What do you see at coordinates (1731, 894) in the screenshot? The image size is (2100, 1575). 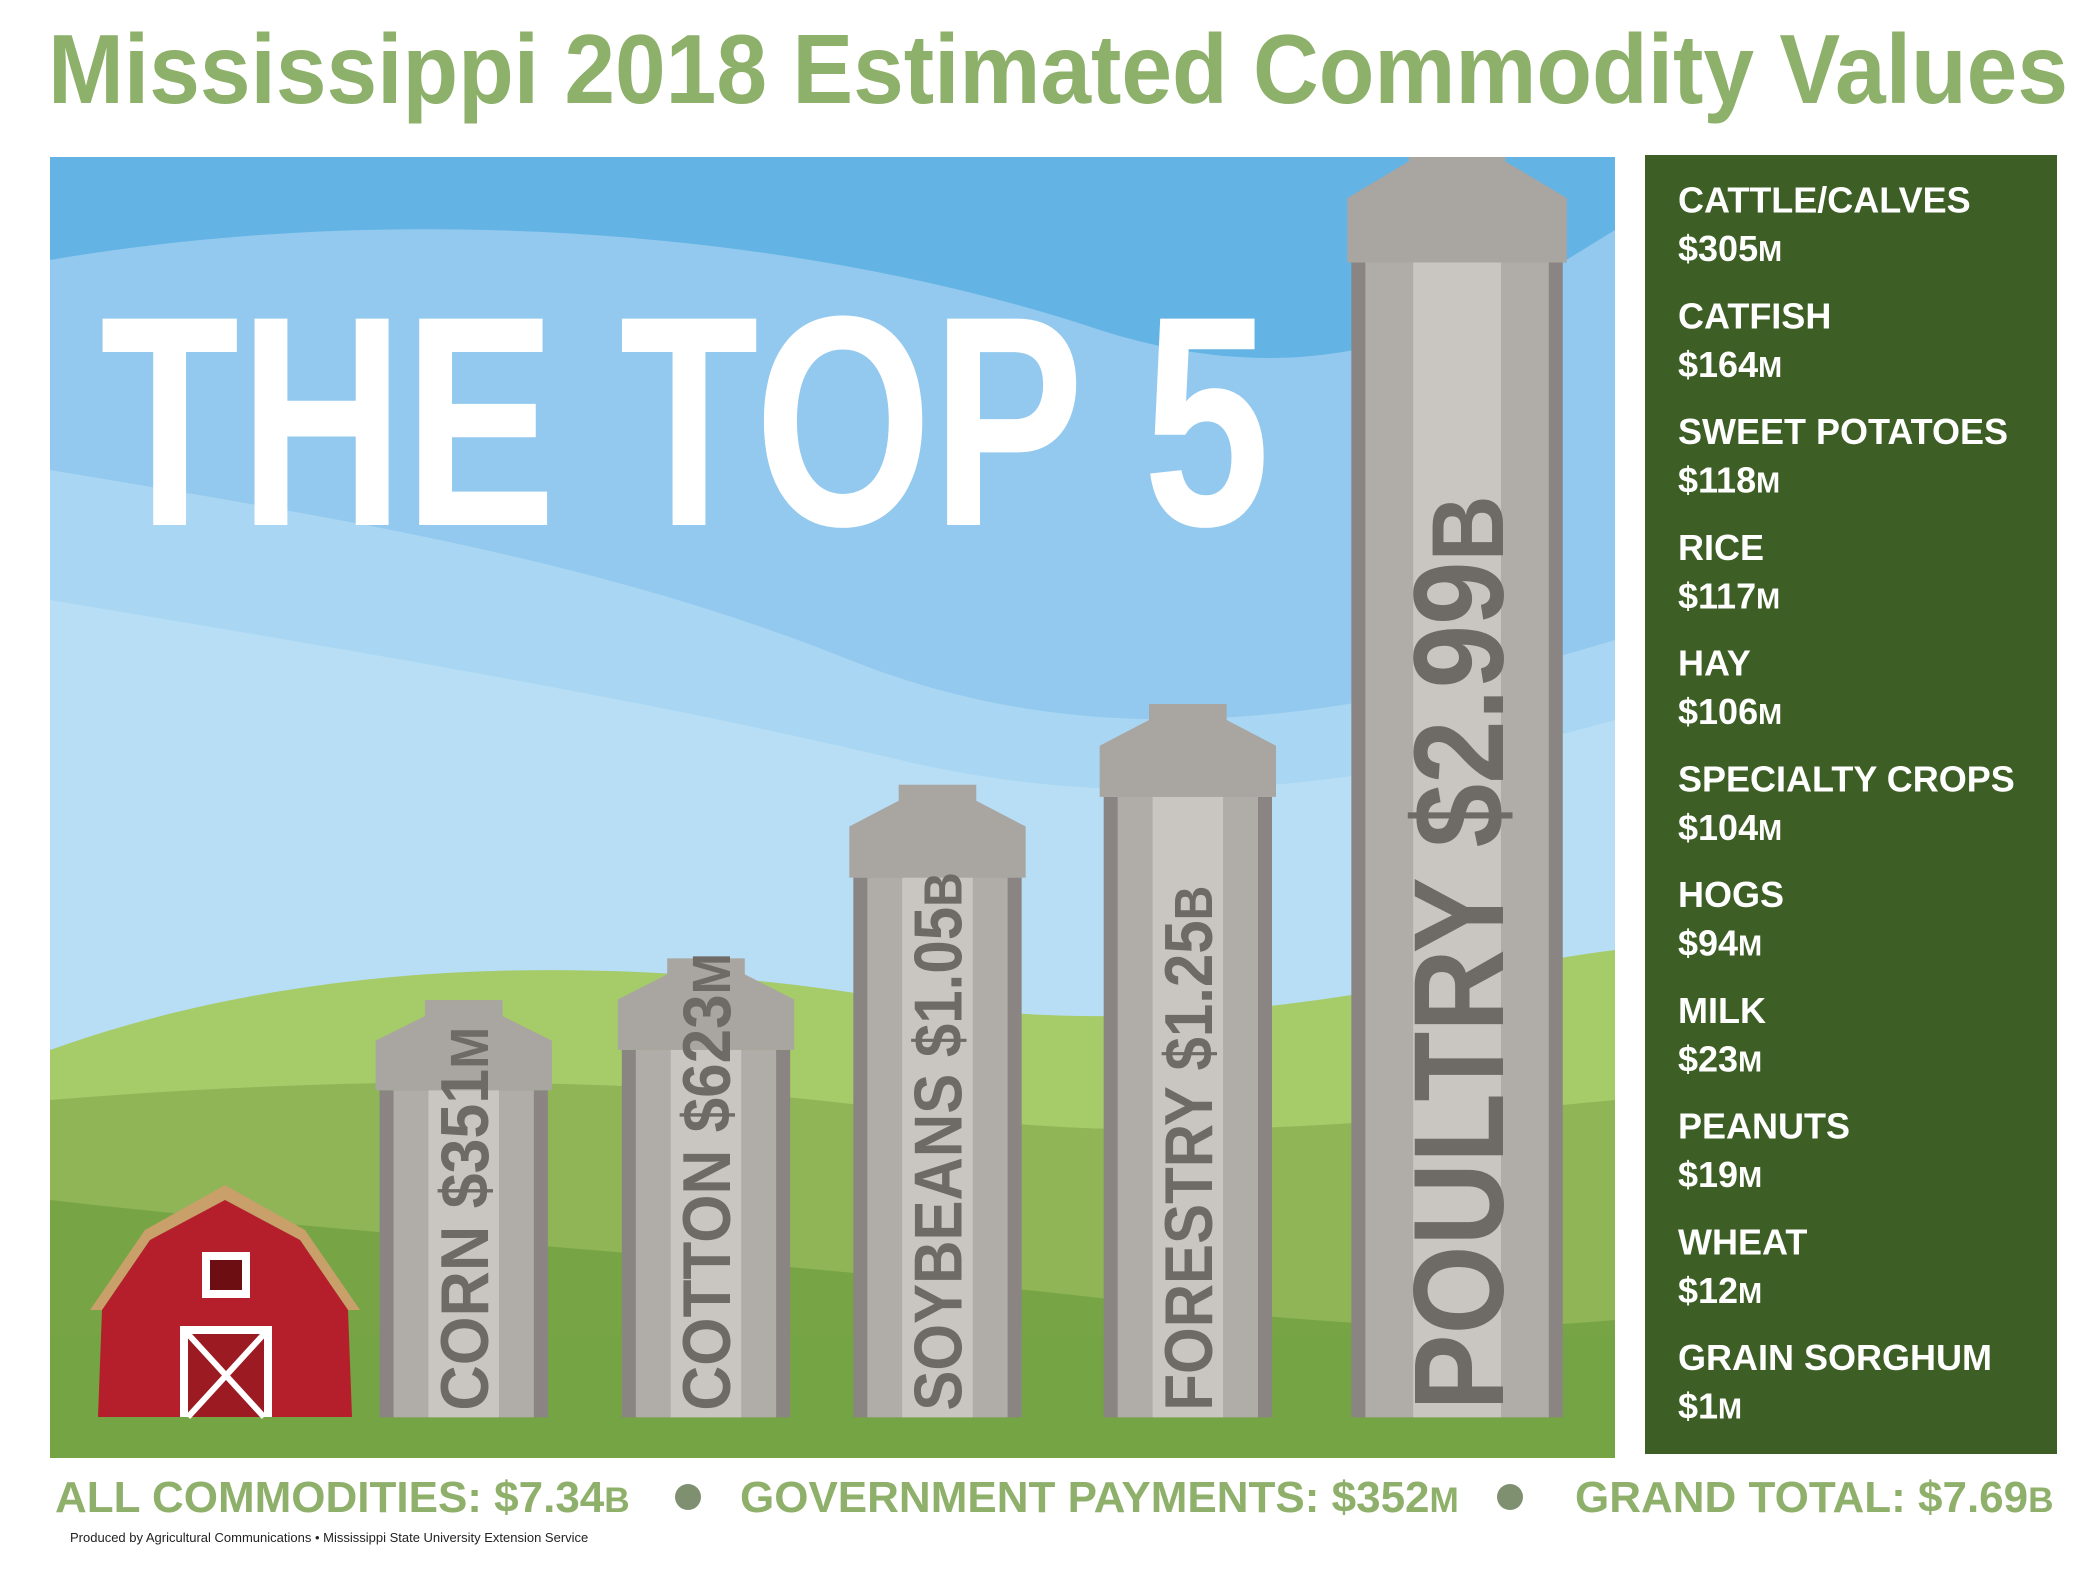 I see `item-name: HOGS` at bounding box center [1731, 894].